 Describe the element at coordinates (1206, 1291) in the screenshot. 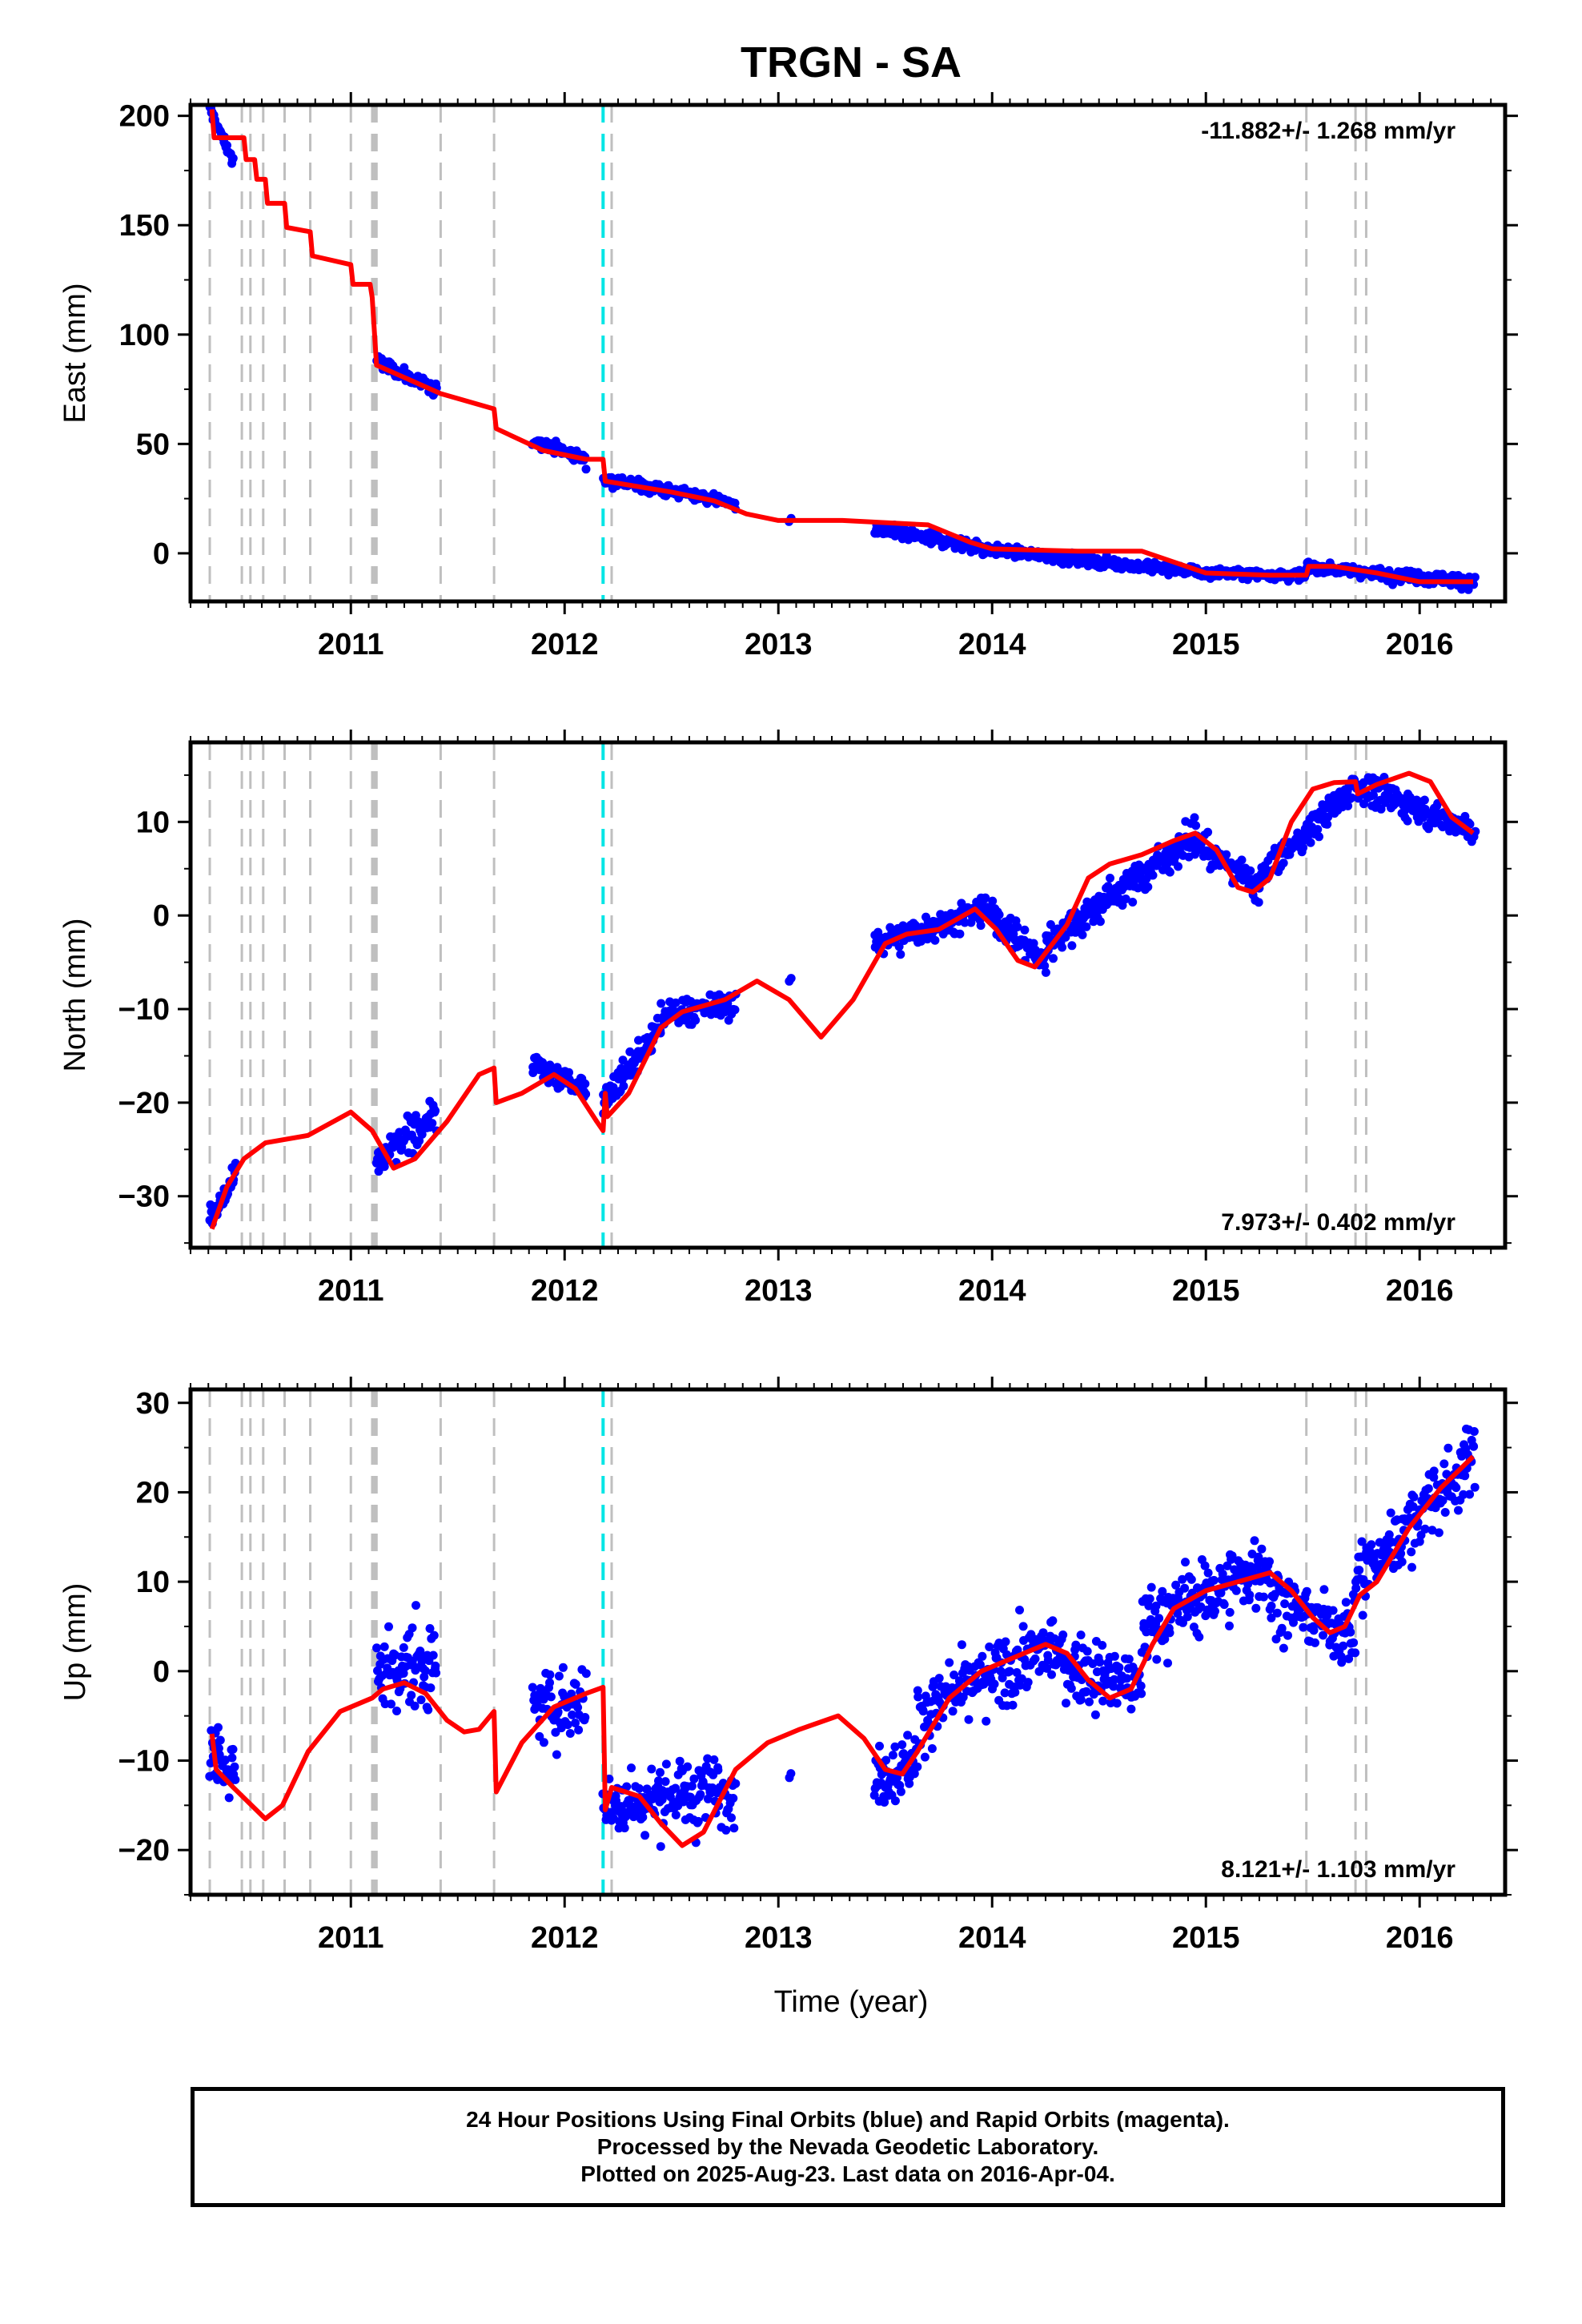

I see `x-tick-label: 2015` at that location.